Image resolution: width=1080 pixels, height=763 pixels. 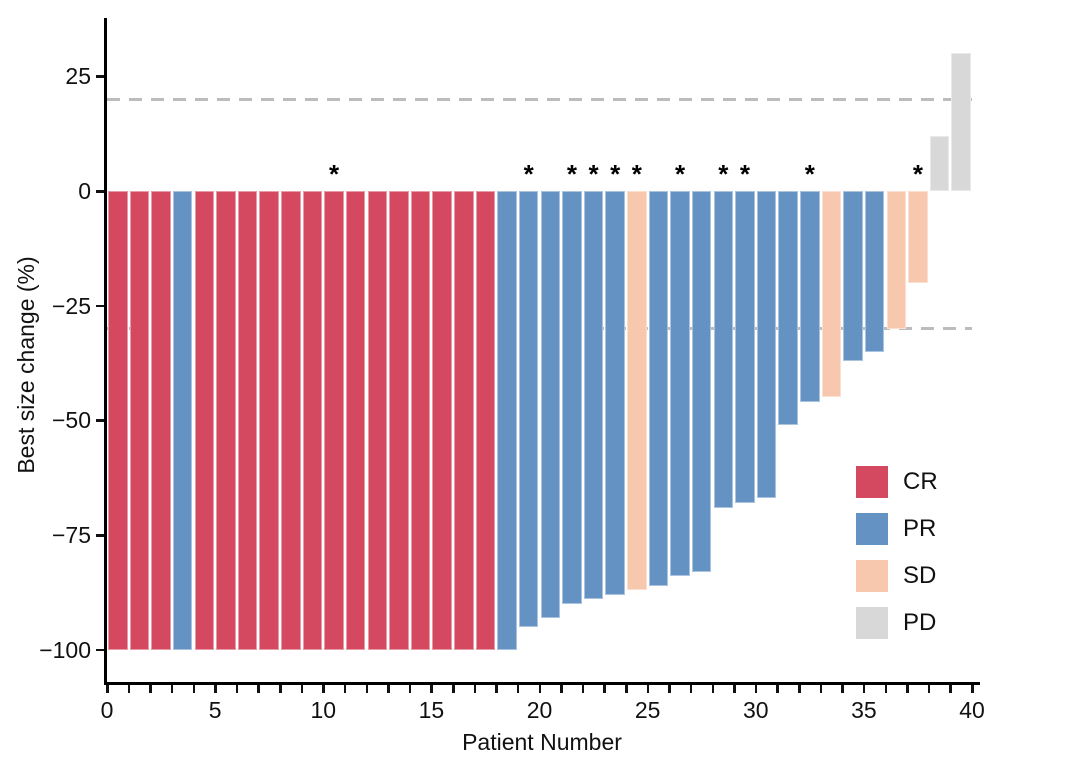 I want to click on asterisk-patient-20: *, so click(x=528, y=174).